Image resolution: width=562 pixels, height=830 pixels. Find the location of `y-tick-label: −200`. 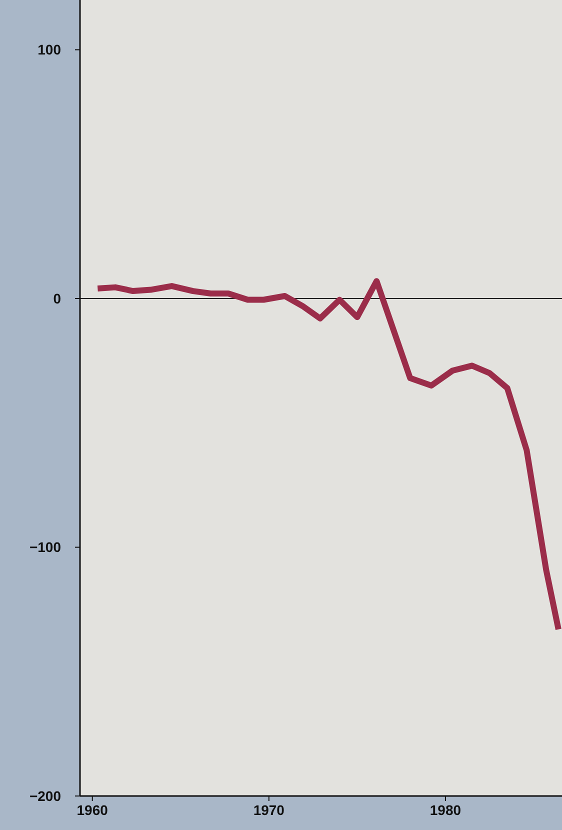

y-tick-label: −200 is located at coordinates (45, 796).